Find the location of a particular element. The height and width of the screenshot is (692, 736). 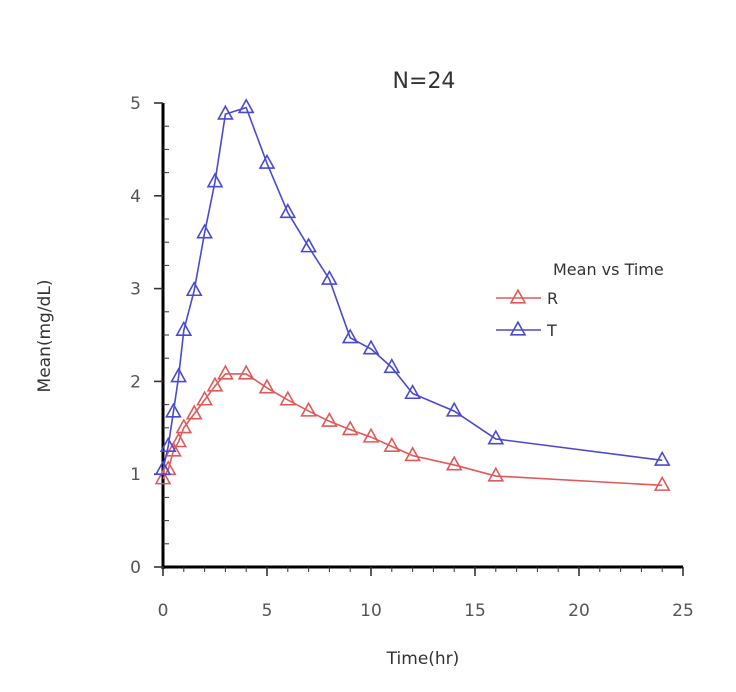

x-tick-label: 25 is located at coordinates (683, 611).